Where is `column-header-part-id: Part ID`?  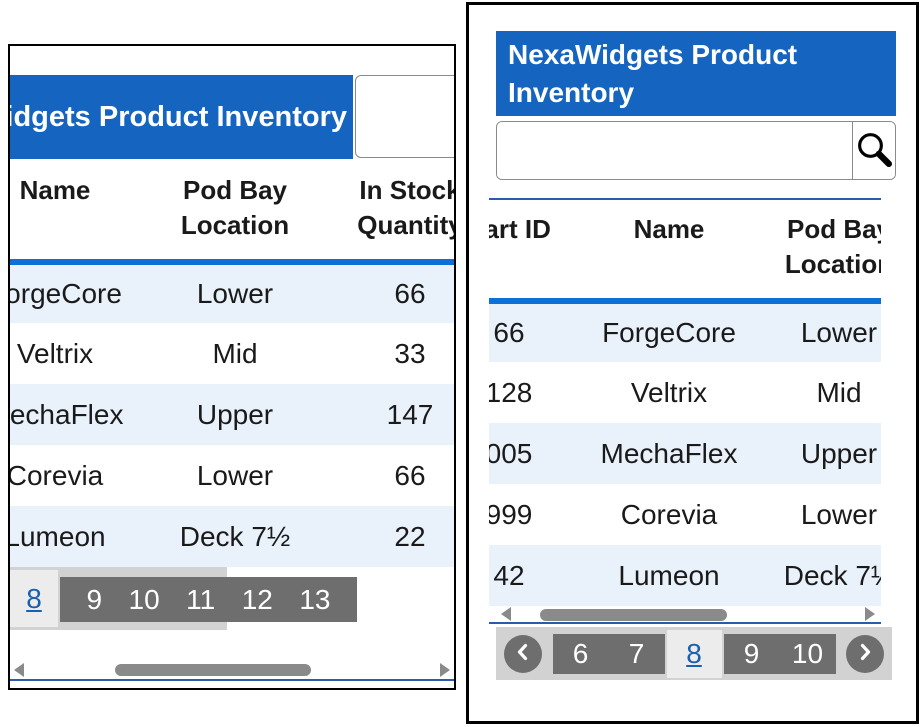 column-header-part-id: Part ID is located at coordinates (541, 252).